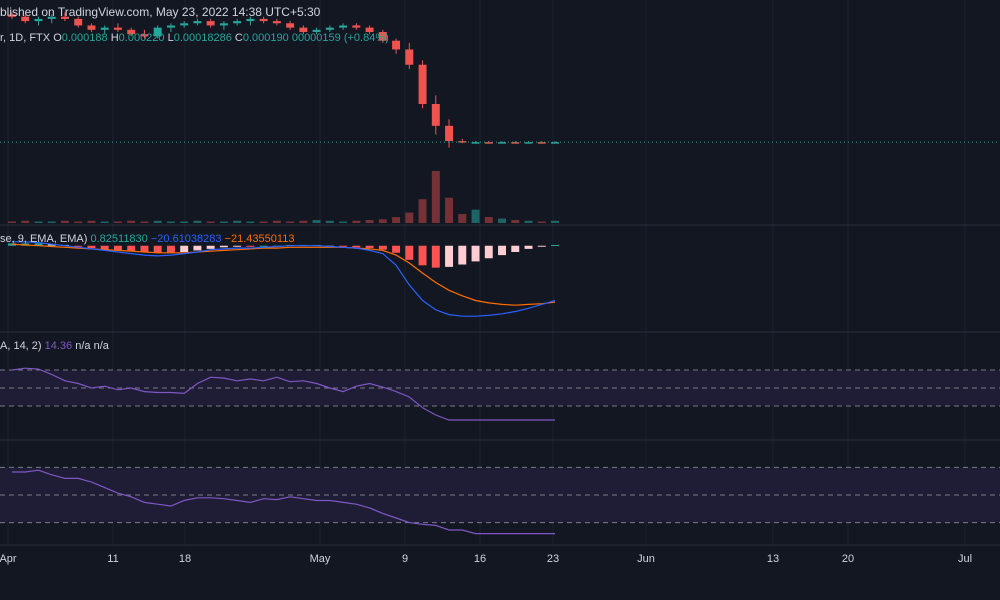 The height and width of the screenshot is (600, 1000). Describe the element at coordinates (238, 38) in the screenshot. I see `close-label: C` at that location.